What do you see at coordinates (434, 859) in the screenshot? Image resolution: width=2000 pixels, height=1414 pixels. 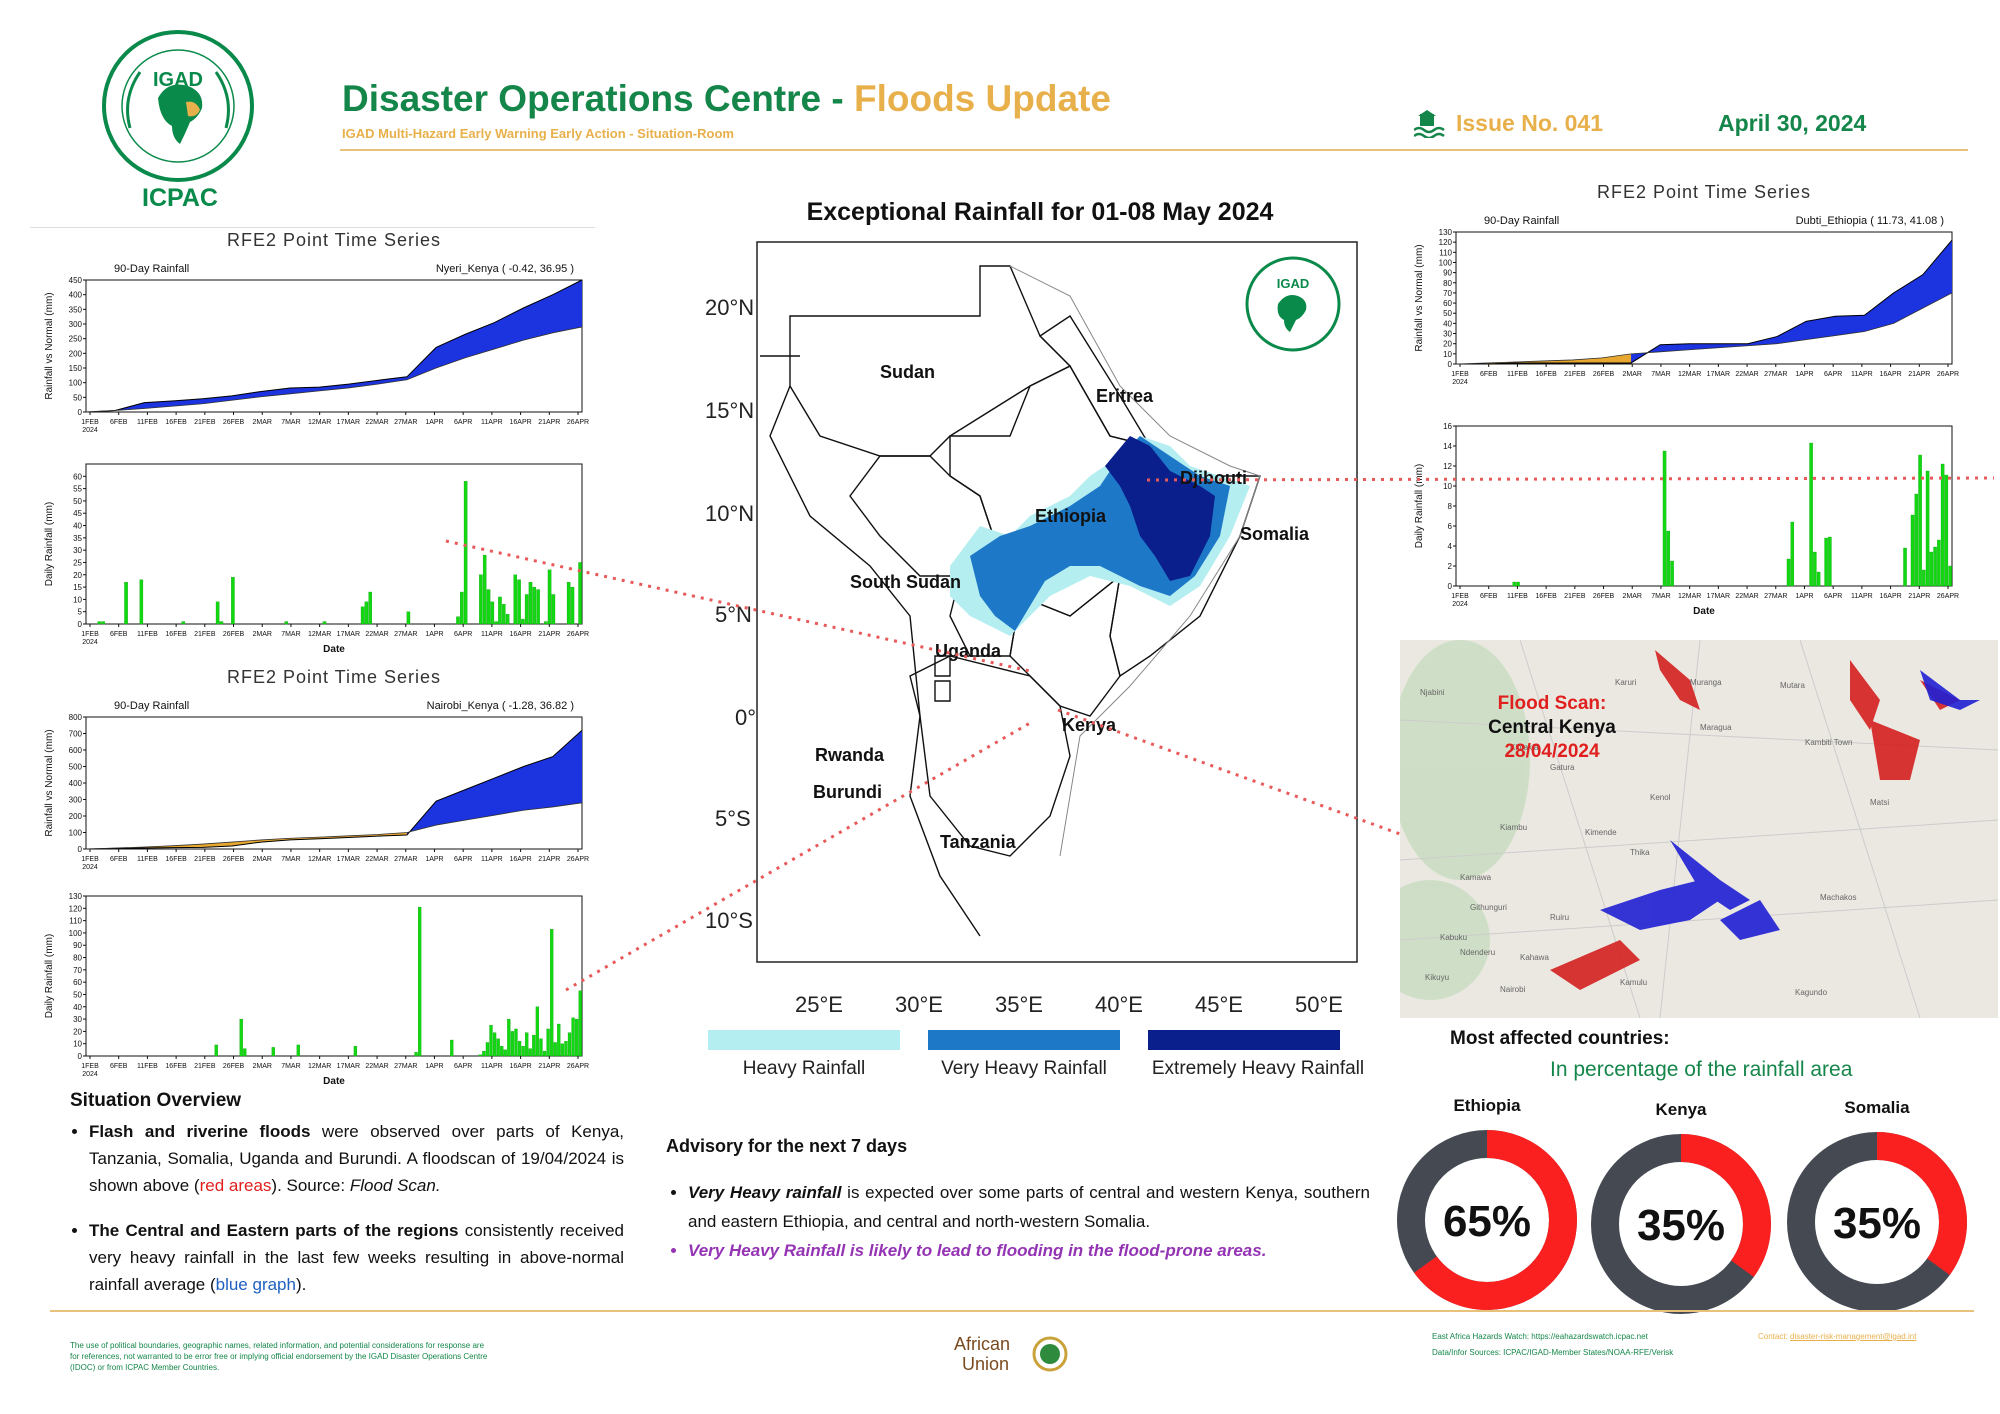 I see `x-tick-label: 1APR` at bounding box center [434, 859].